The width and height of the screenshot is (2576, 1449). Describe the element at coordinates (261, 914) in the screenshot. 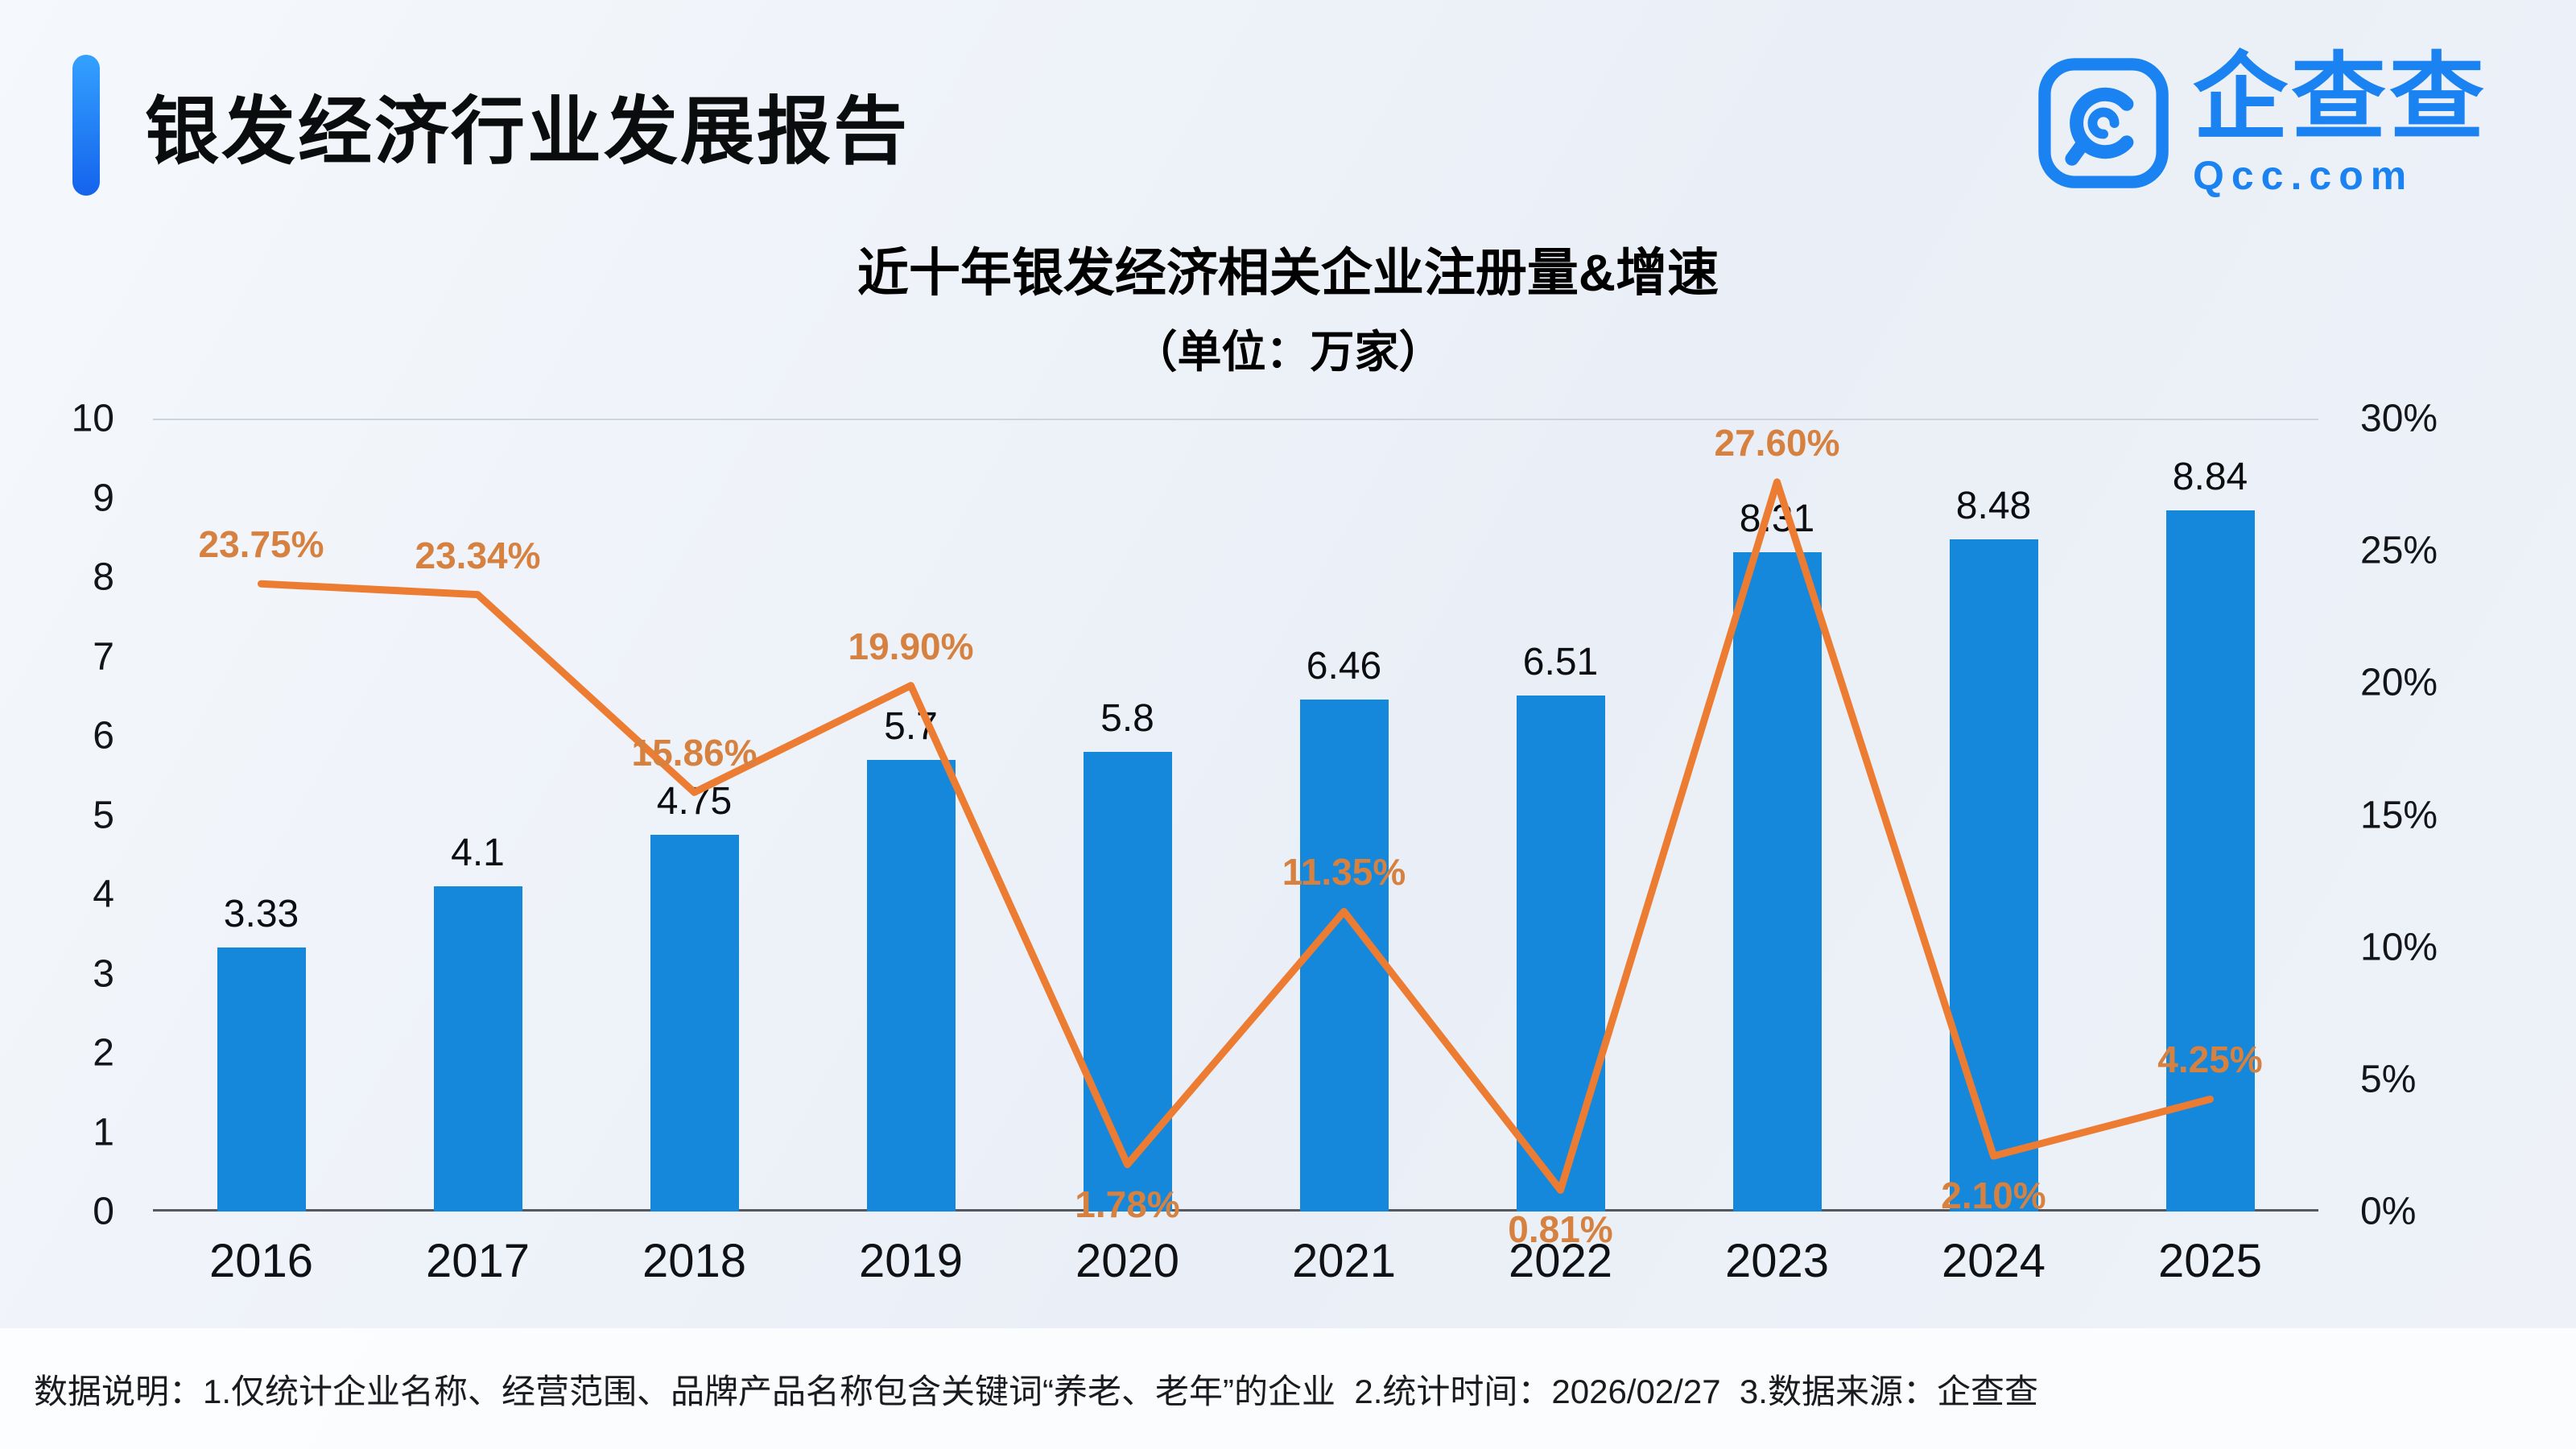

I see `bar-value-label: 3.33` at that location.